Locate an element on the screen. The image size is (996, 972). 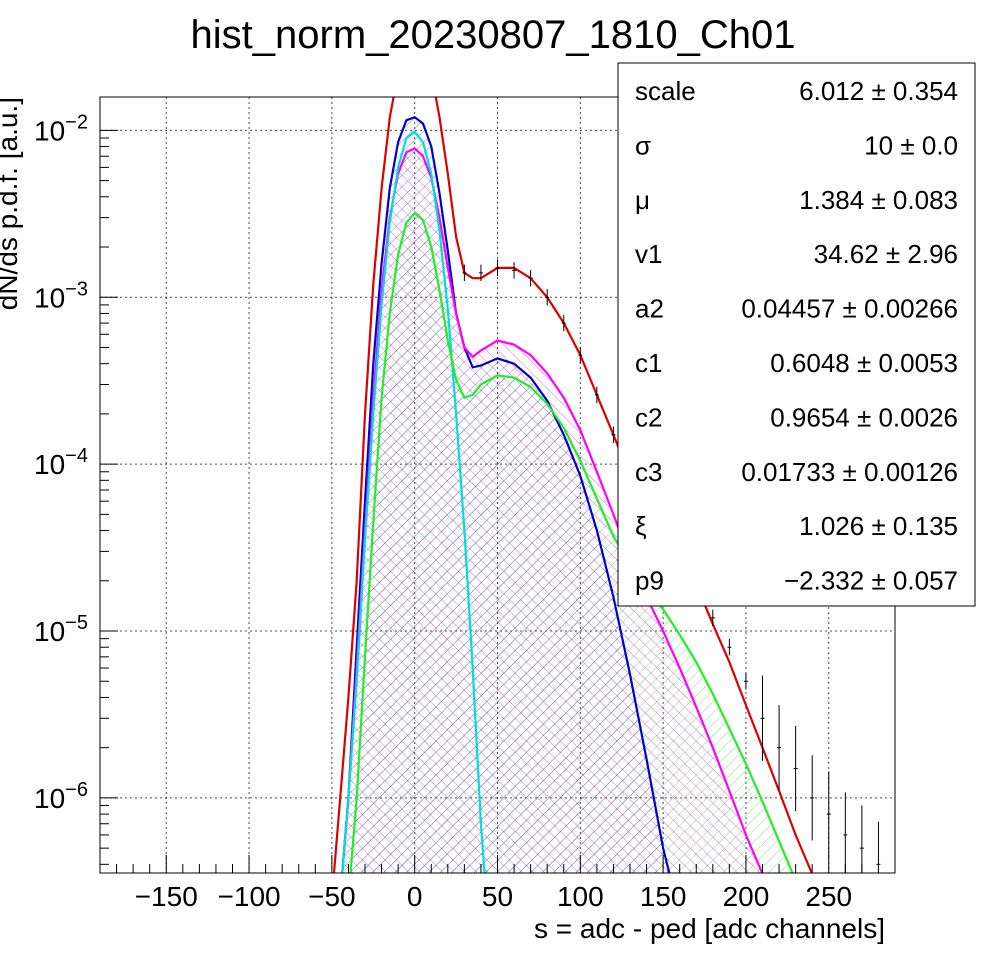
stats-param-value: 0.6048 ± 0.0053 is located at coordinates (864, 363).